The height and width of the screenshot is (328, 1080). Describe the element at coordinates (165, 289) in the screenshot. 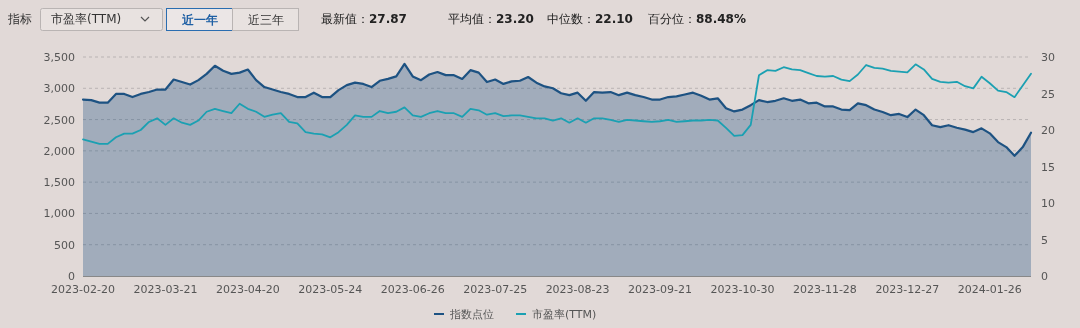

I see `x-tick-label: 2023-03-21` at that location.